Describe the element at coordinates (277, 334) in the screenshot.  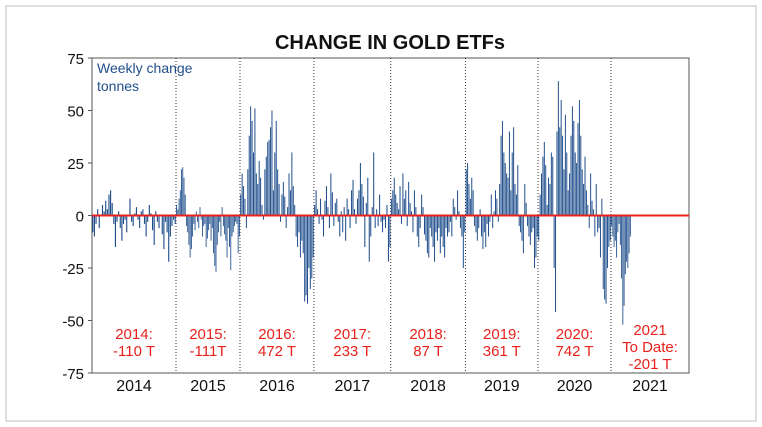
I see `annotation-2016-line-1: 2016:` at that location.